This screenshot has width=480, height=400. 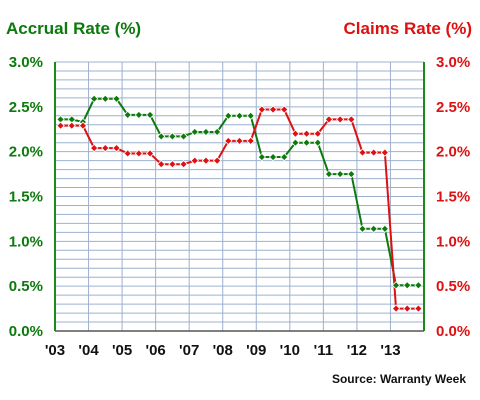 I want to click on x-tick-label: '05, so click(x=122, y=350).